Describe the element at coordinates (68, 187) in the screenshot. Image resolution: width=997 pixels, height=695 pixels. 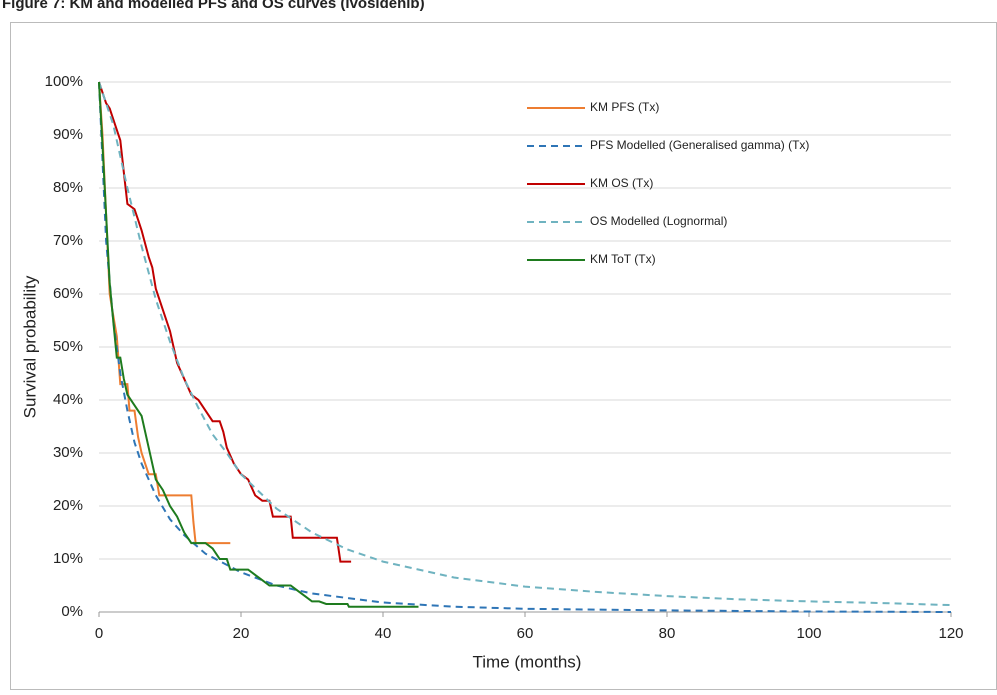
I see `y-tick-label: 80%` at that location.